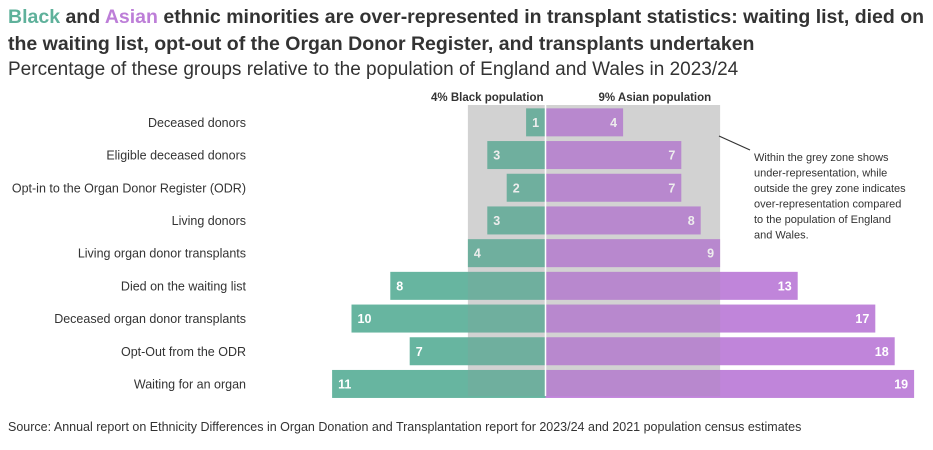 The height and width of the screenshot is (450, 933). What do you see at coordinates (862, 319) in the screenshot?
I see `value-label-asian: 17` at bounding box center [862, 319].